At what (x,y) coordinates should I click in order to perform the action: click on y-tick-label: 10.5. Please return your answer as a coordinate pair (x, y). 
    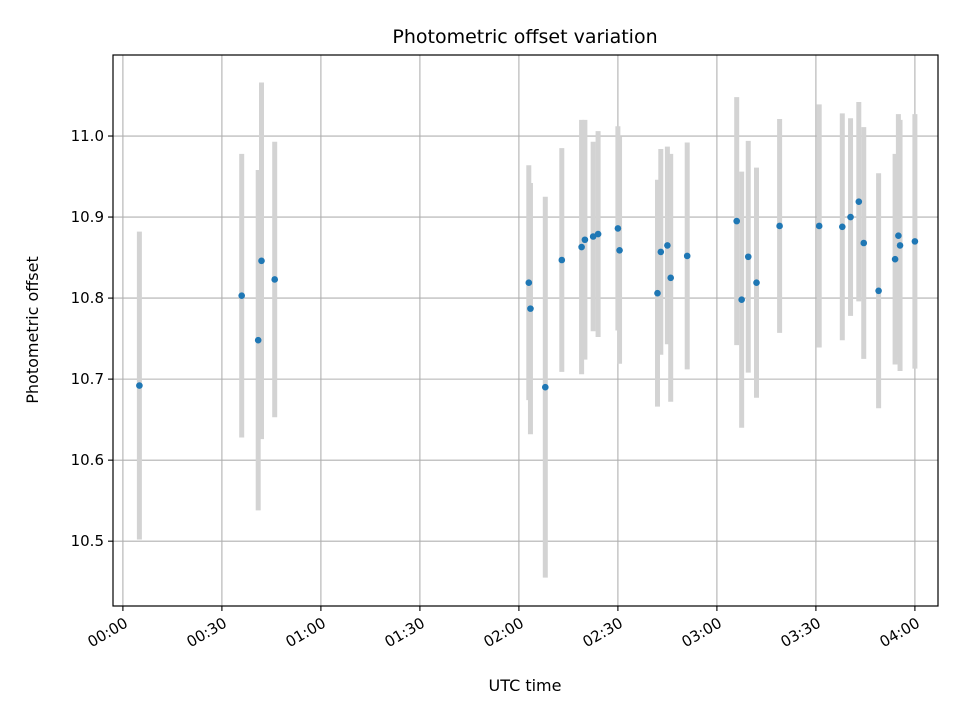
    Looking at the image, I should click on (87, 541).